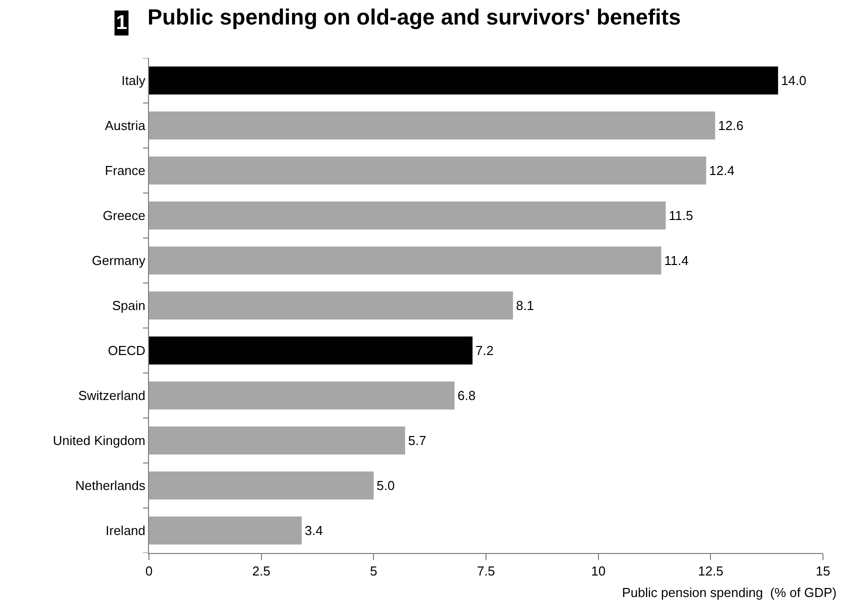  I want to click on data-label: 5.7, so click(417, 440).